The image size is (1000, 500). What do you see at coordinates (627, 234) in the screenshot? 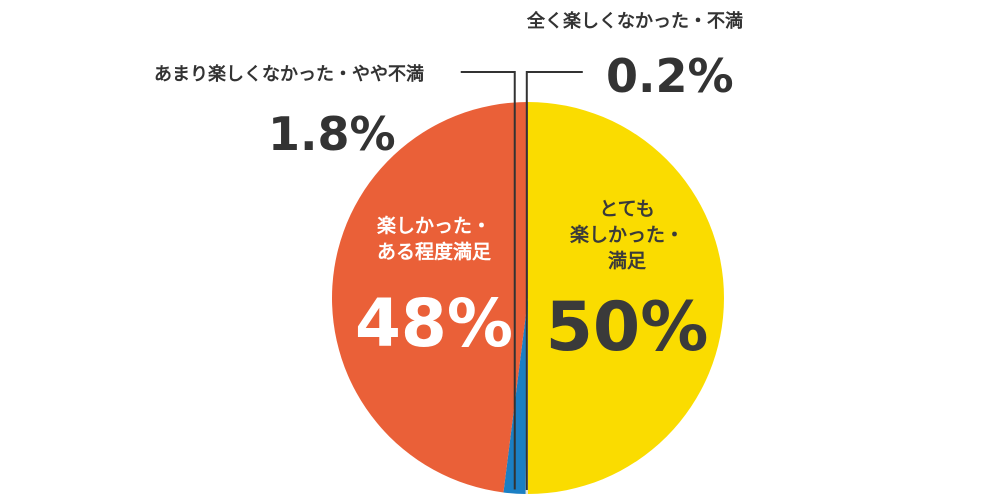
I see `slice-label-very-satisfied-line-2: 楽しかった・` at bounding box center [627, 234].